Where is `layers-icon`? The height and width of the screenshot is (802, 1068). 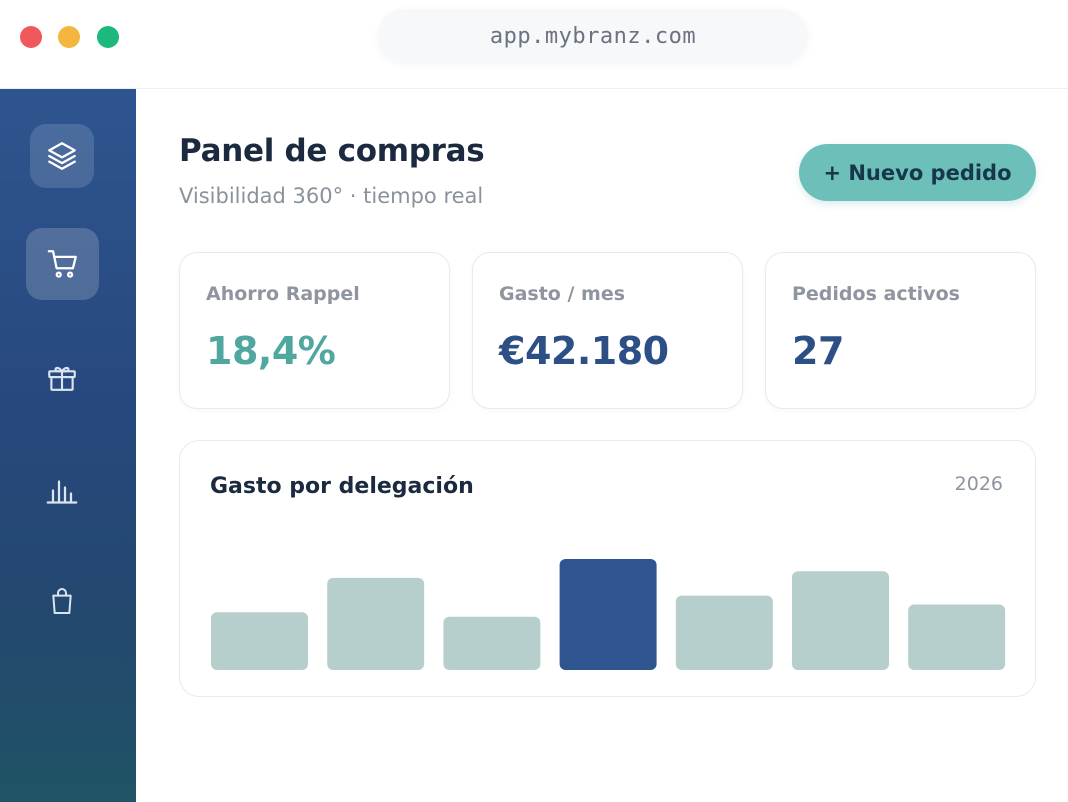 layers-icon is located at coordinates (62, 156).